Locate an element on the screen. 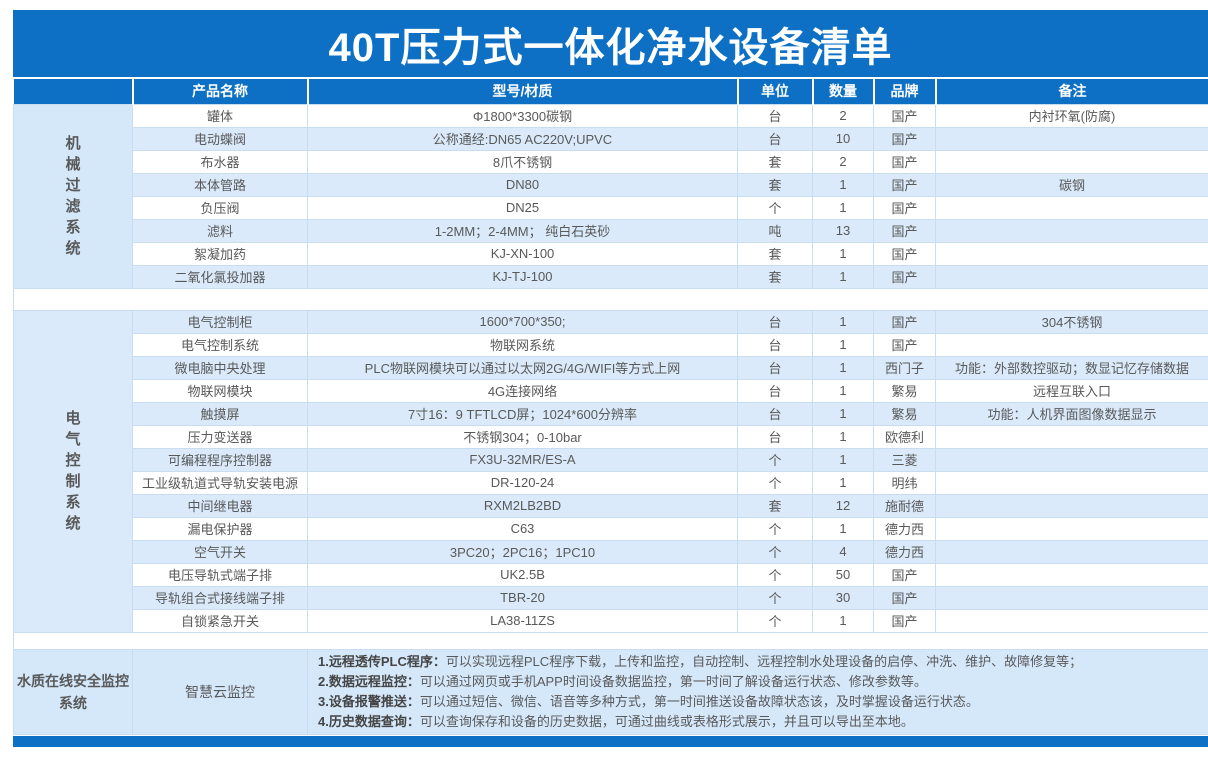 The image size is (1208, 774). cell-model: KJ-TJ-100 is located at coordinates (522, 276).